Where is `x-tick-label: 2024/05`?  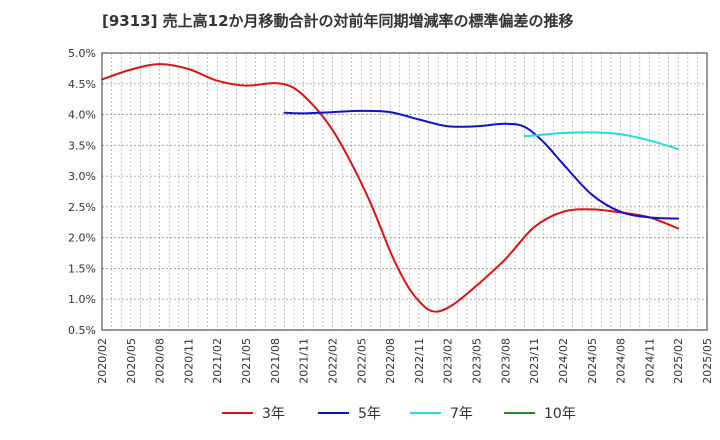 x-tick-label: 2024/05 is located at coordinates (592, 361).